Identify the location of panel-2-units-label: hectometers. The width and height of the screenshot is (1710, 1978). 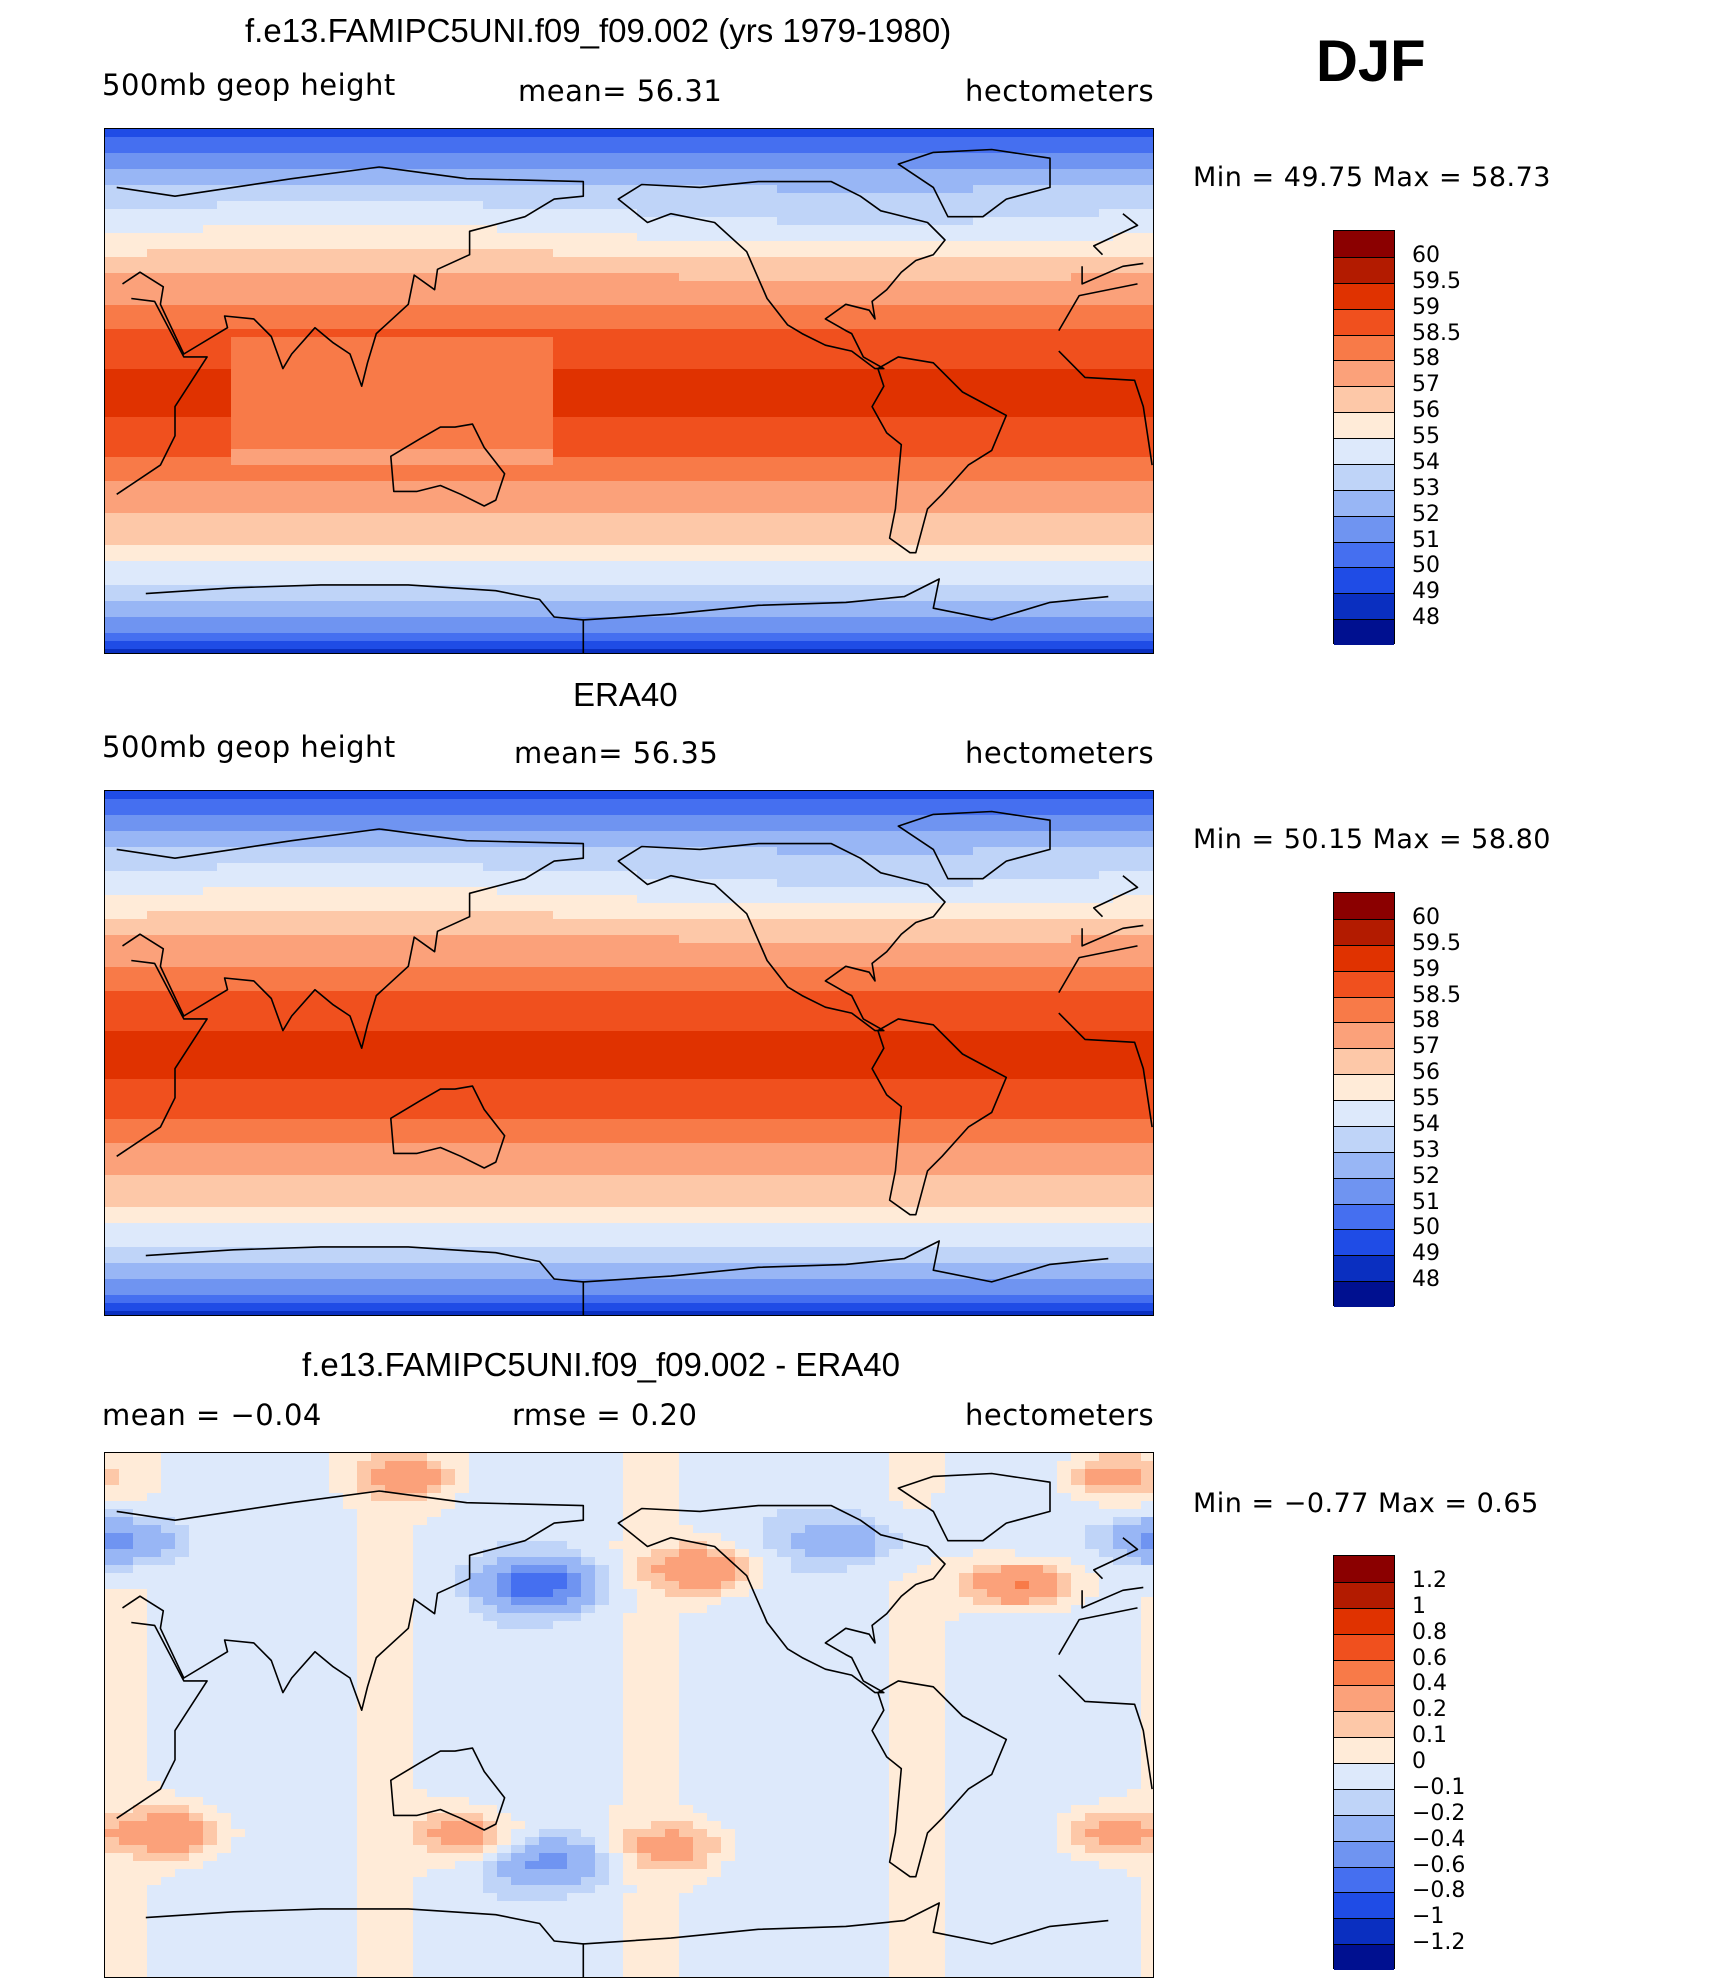
(1059, 753).